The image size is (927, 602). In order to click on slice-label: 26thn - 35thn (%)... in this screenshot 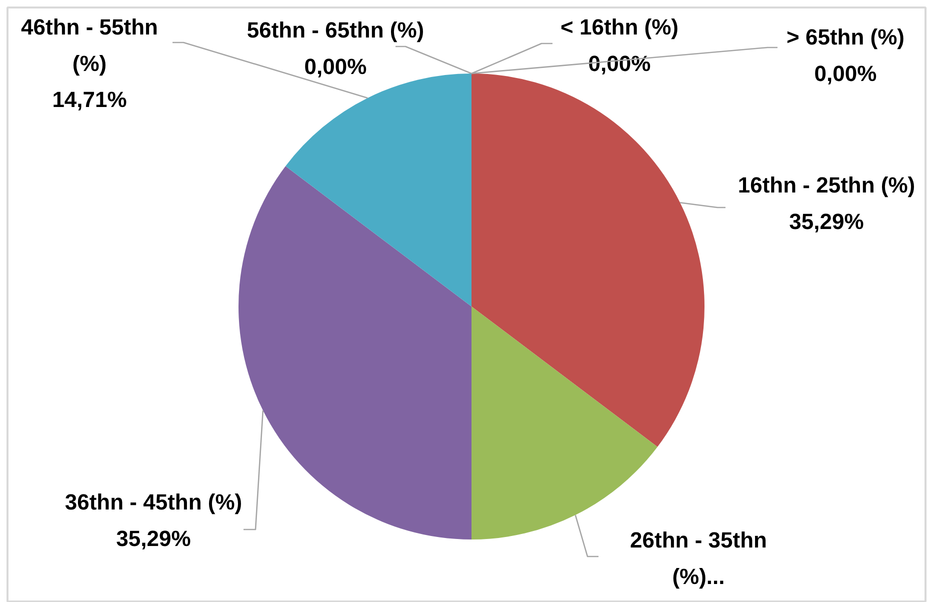, I will do `click(698, 558)`.